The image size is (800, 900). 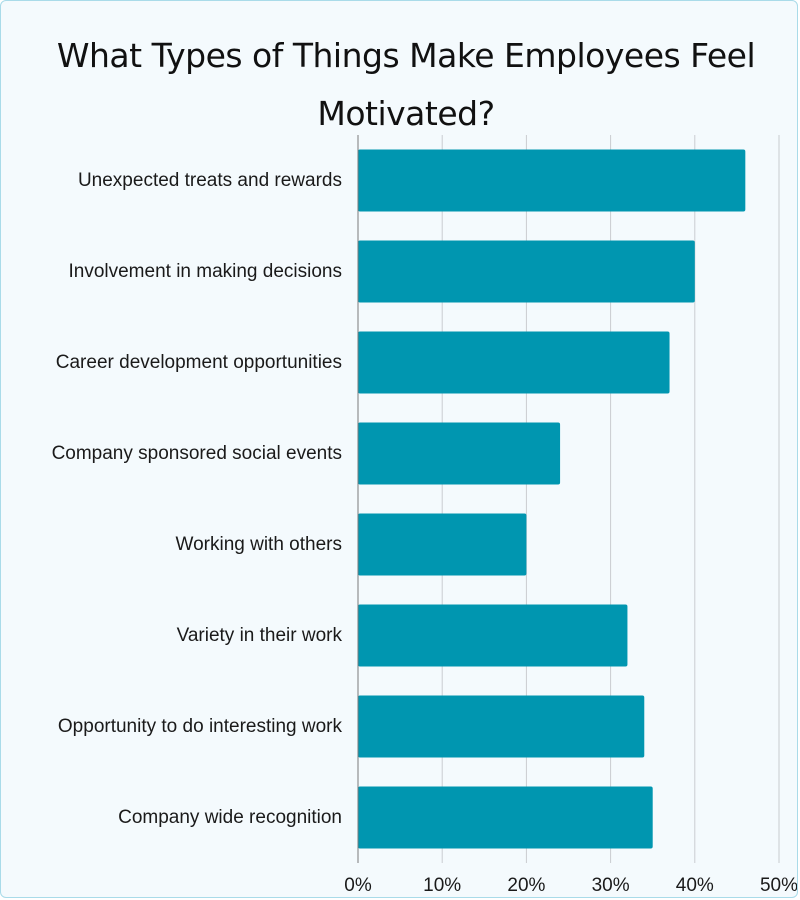 What do you see at coordinates (205, 271) in the screenshot?
I see `category-label-1: Involvement in making decisions` at bounding box center [205, 271].